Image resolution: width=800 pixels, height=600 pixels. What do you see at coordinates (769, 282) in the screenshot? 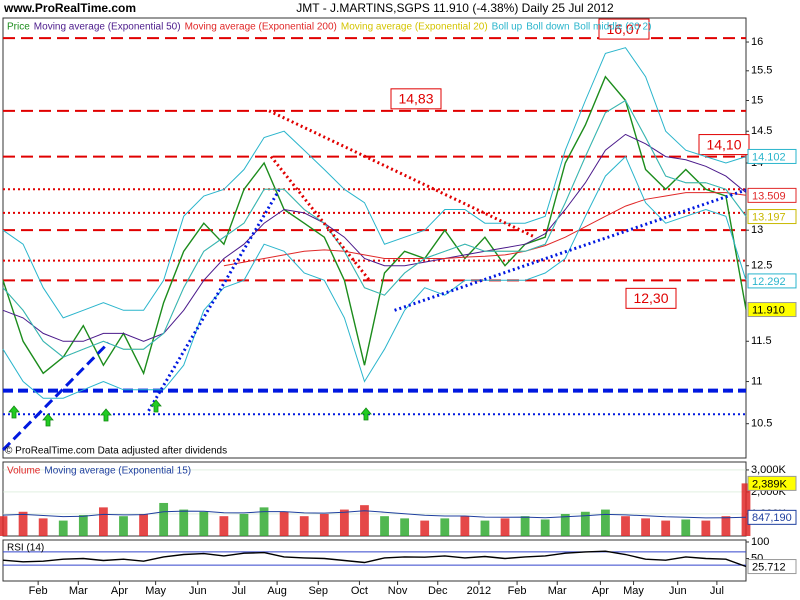
I see `value-tag-label: 12.292` at bounding box center [769, 282].